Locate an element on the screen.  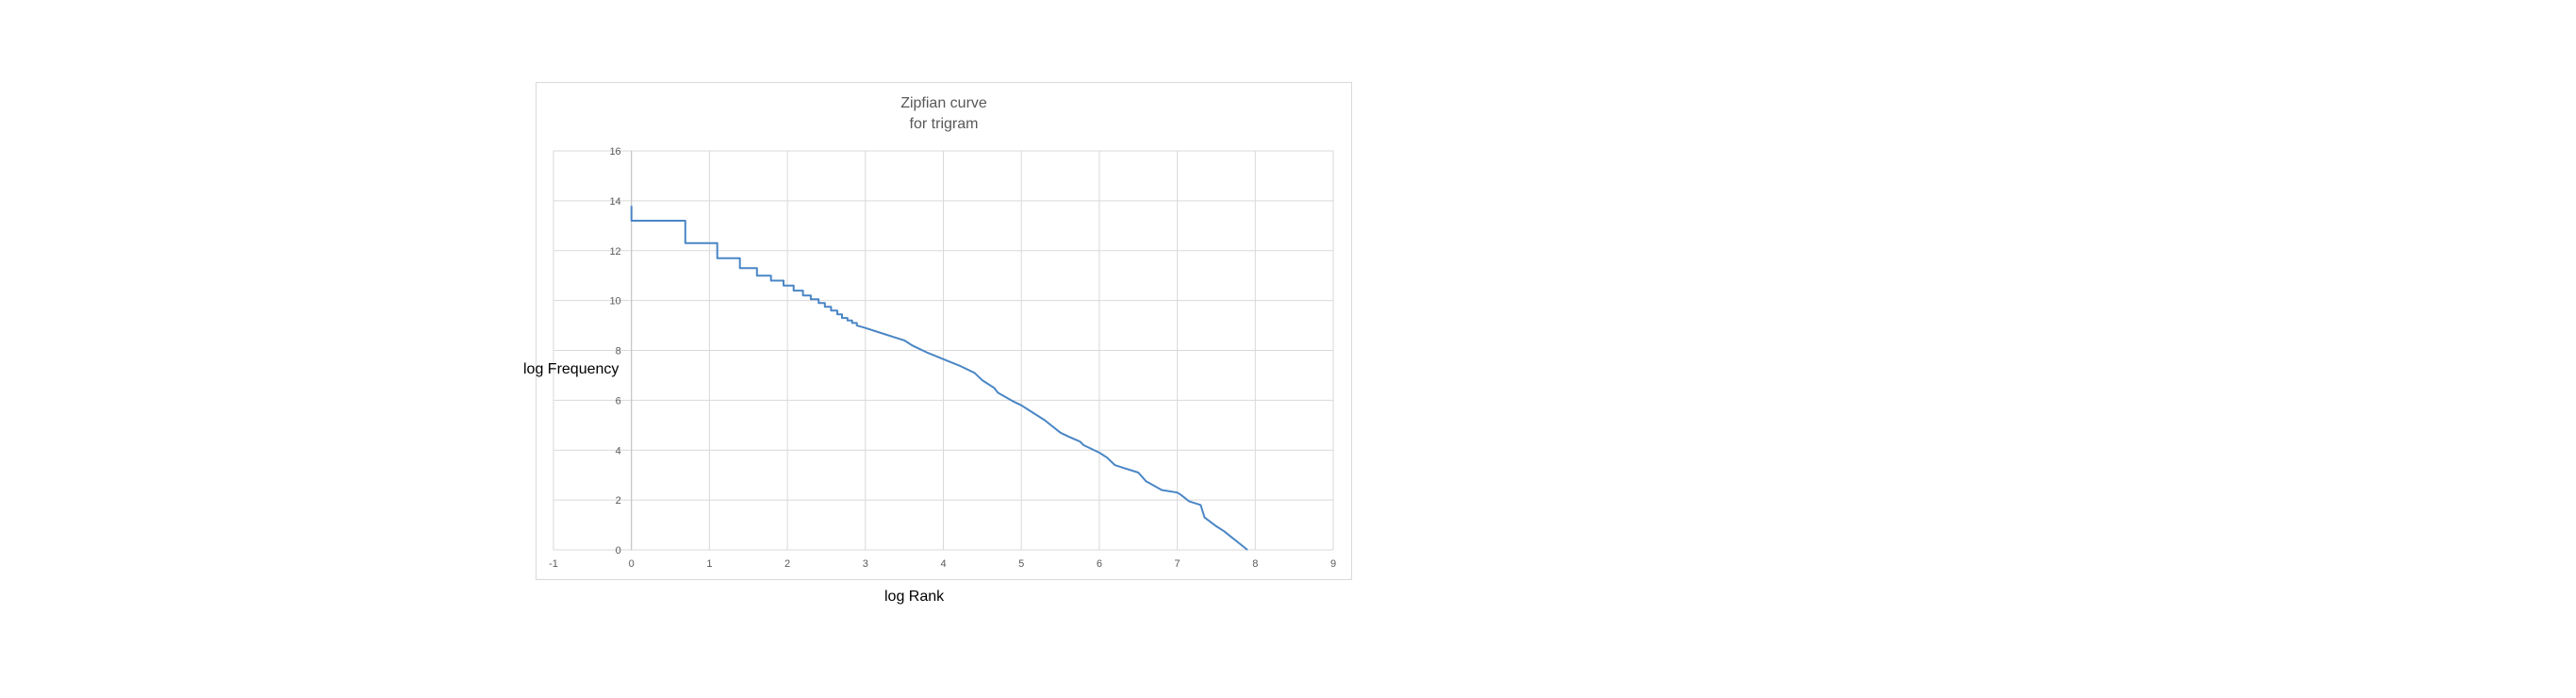
chart-title-line-2: for trigram is located at coordinates (944, 124).